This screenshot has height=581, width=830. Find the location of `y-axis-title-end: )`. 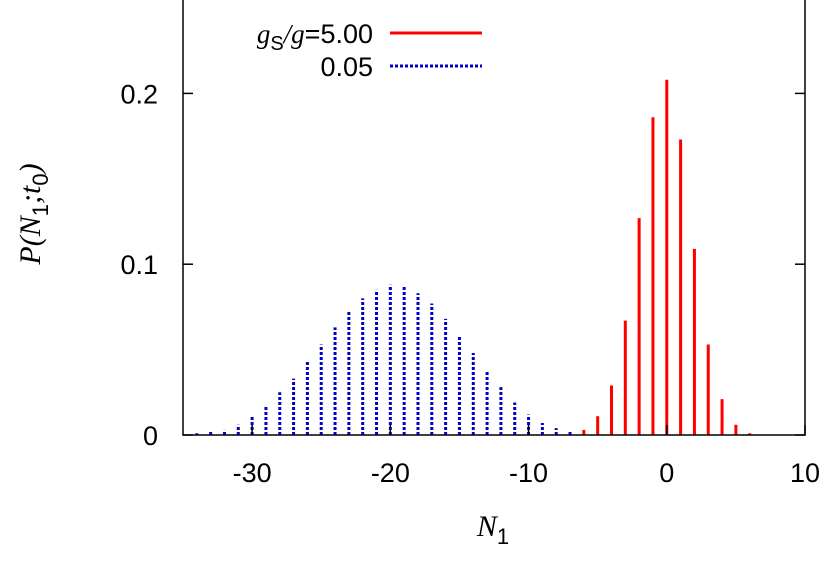

y-axis-title-end: ) is located at coordinates (30, 169).